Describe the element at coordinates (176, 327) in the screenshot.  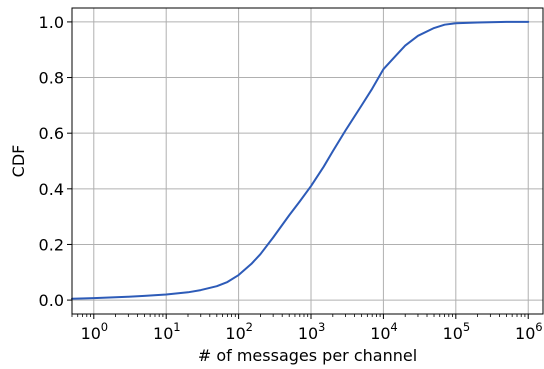
I see `x-tick-exponent: 1` at that location.